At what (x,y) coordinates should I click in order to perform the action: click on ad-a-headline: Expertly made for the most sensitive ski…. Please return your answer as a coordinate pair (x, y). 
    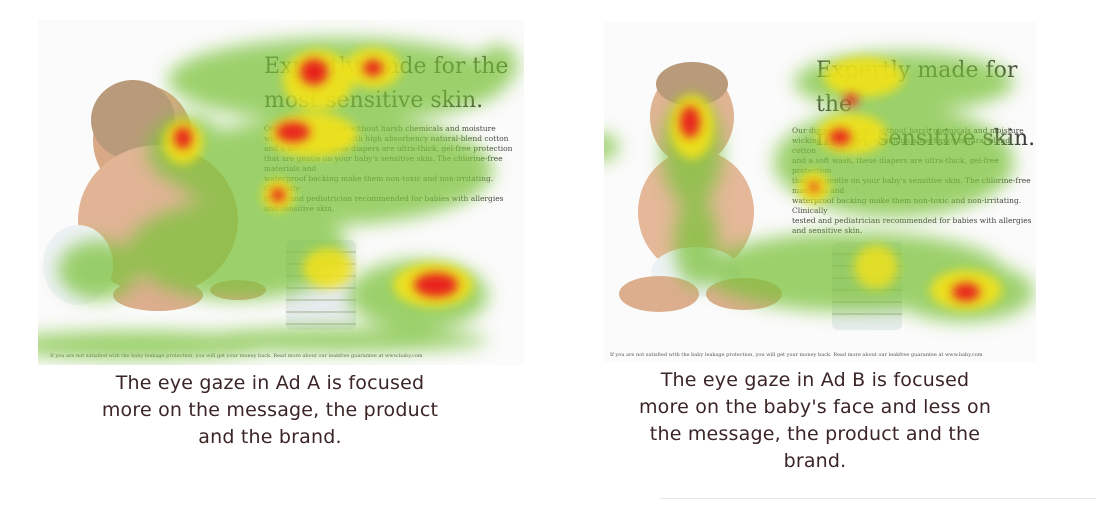
    Looking at the image, I should click on (386, 83).